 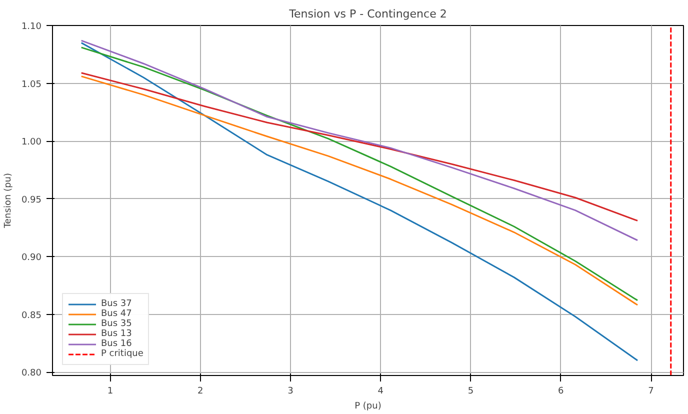 What do you see at coordinates (116, 304) in the screenshot?
I see `legend-label: Bus 37` at bounding box center [116, 304].